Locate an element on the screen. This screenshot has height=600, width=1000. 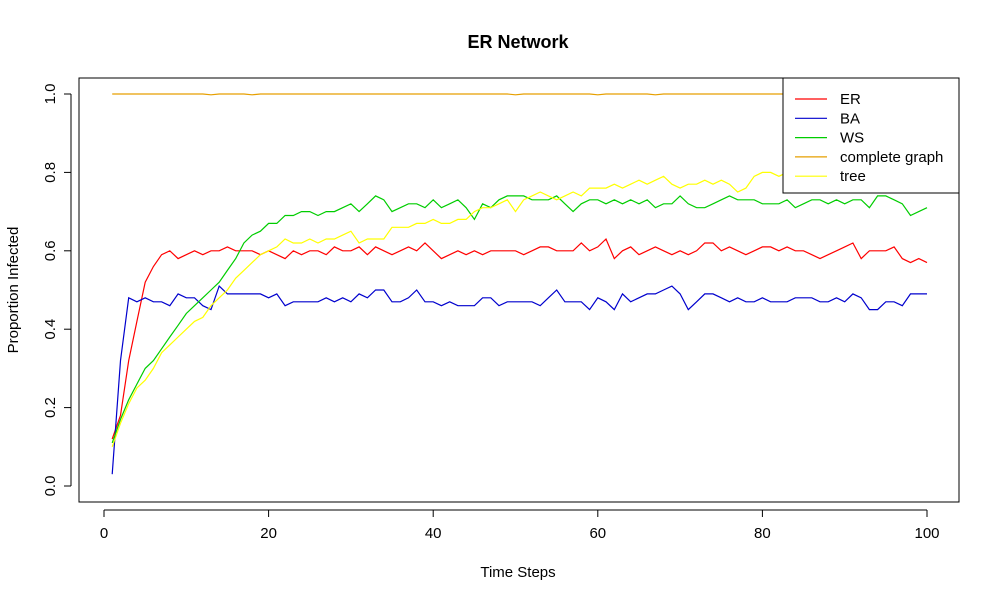
y-tick-label: 0.4 is located at coordinates (50, 329).